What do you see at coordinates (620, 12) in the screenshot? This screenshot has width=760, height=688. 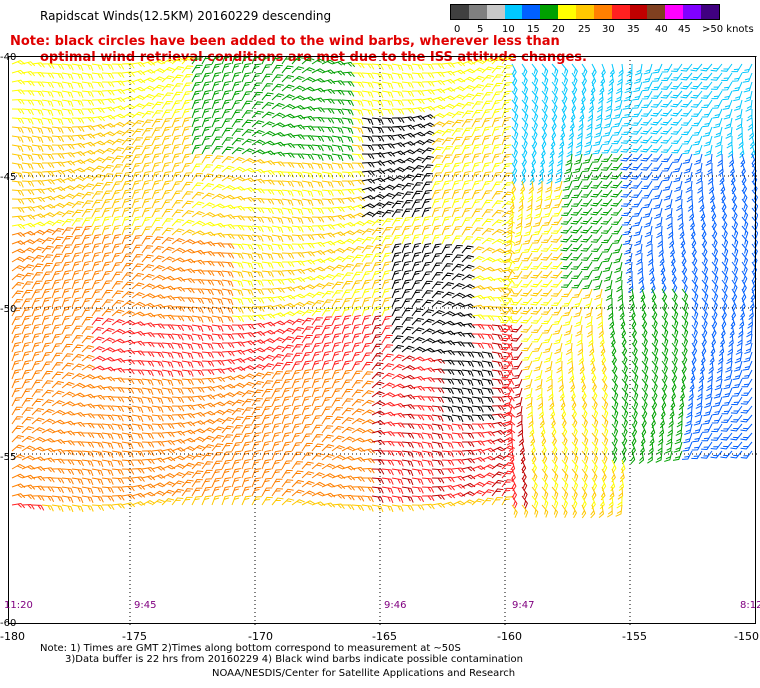 I see `legend-swatch` at bounding box center [620, 12].